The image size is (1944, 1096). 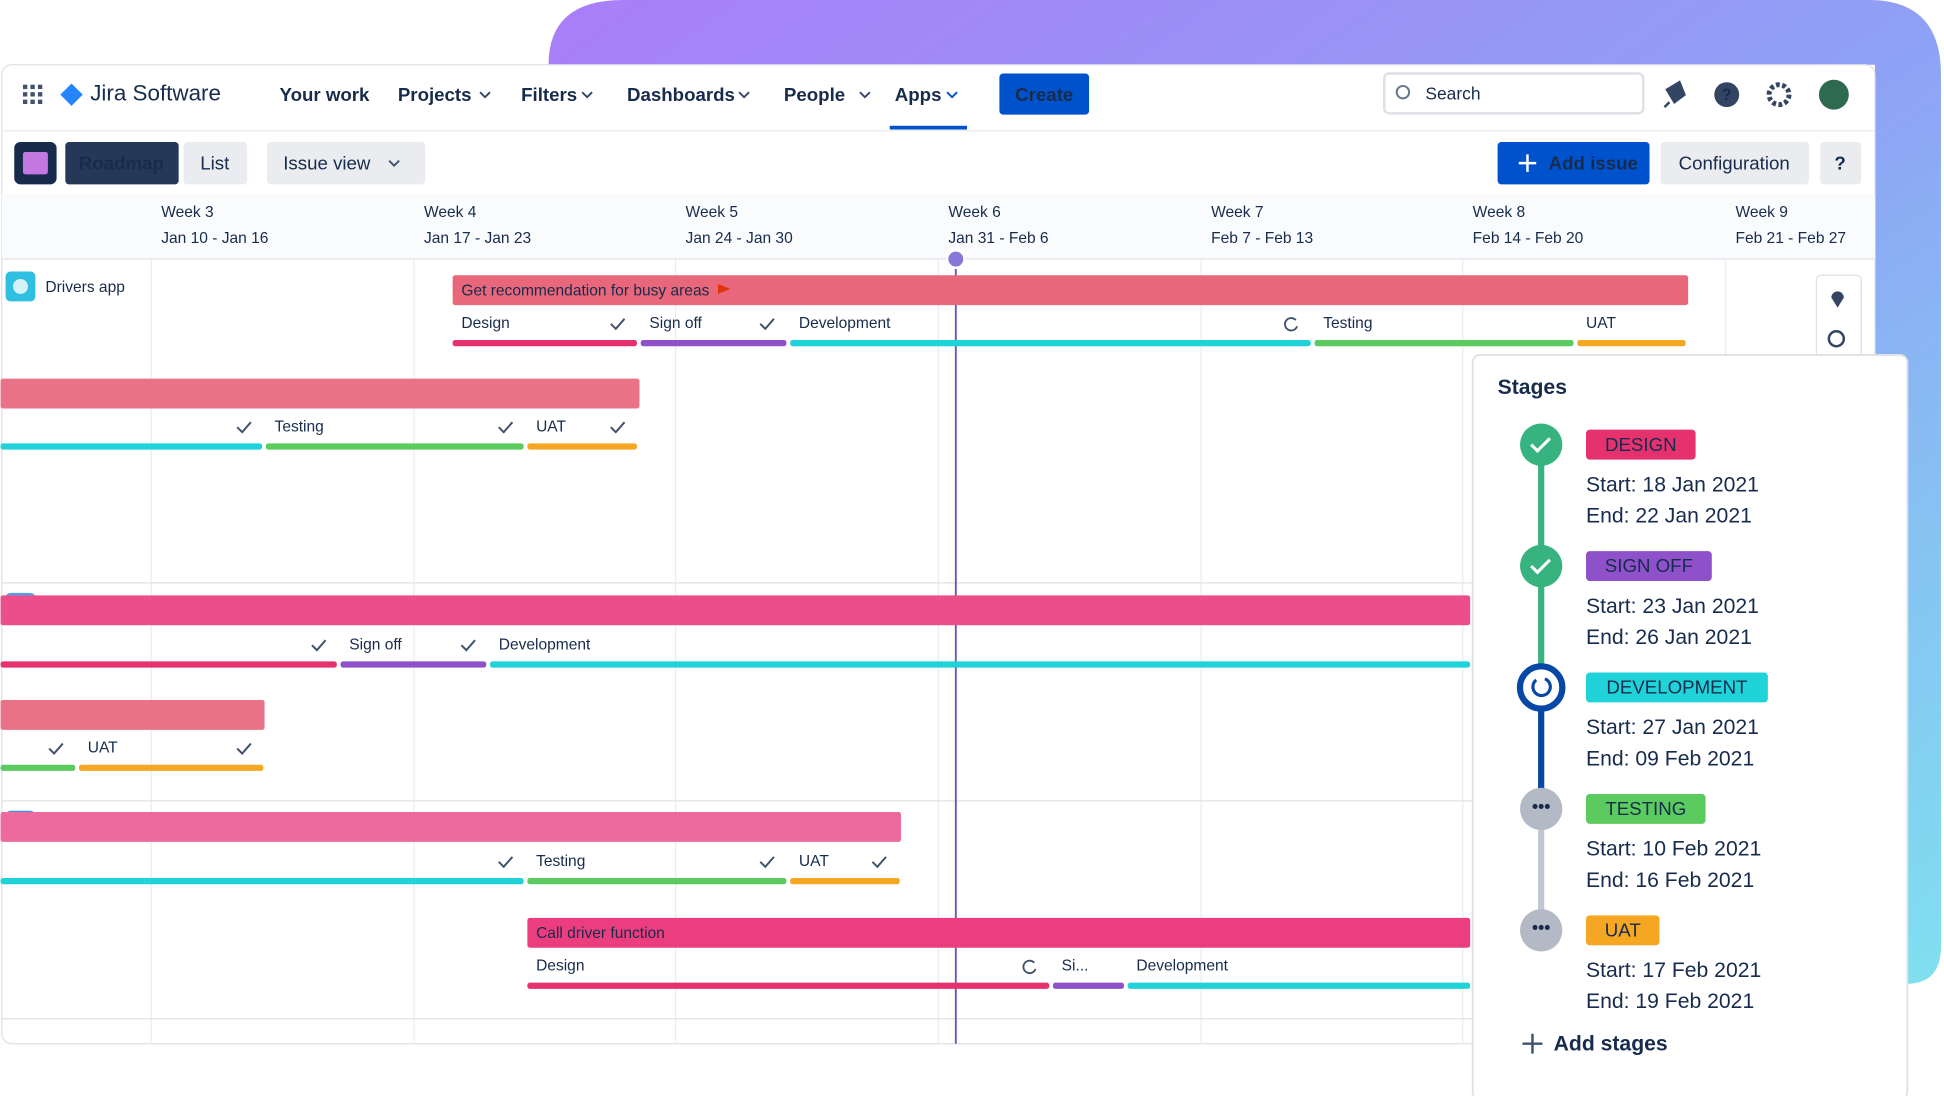 I want to click on stage-start: Start: 18 Jan 2021, so click(x=1672, y=484).